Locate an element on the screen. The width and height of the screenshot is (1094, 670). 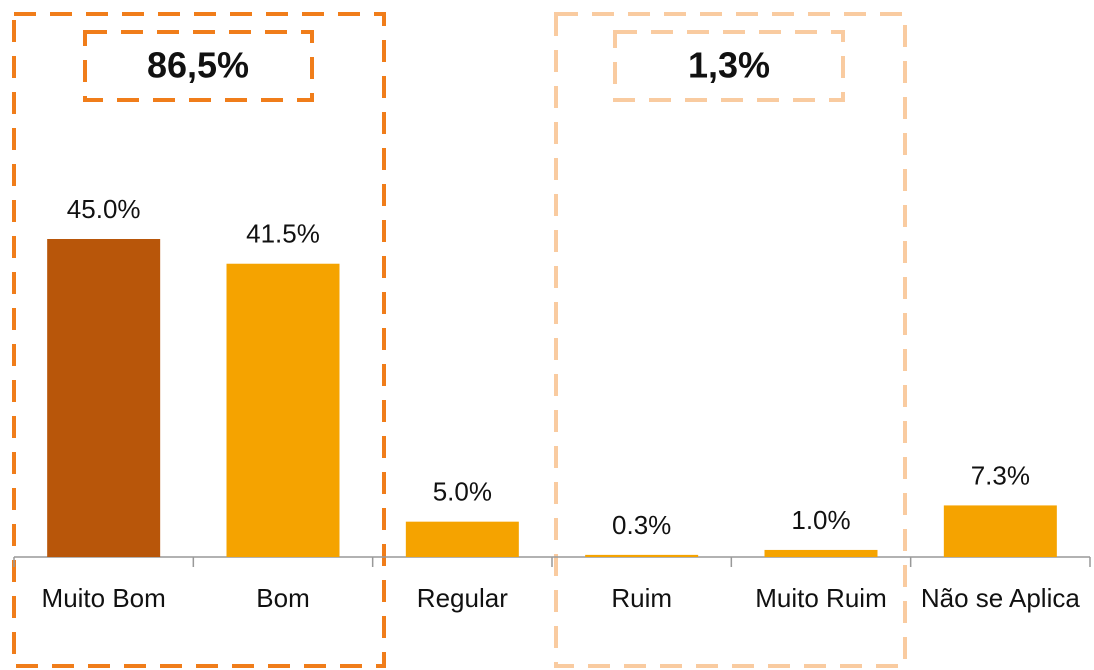
x-tick-label: Não se Aplica is located at coordinates (1001, 598).